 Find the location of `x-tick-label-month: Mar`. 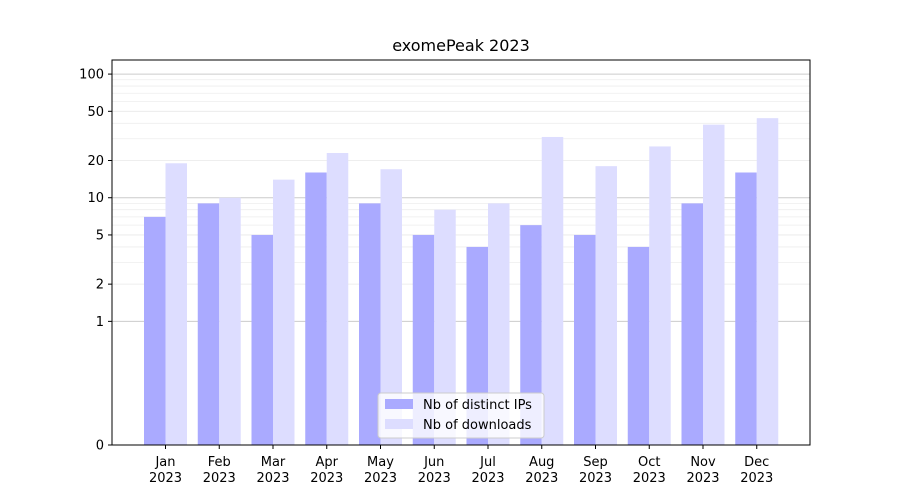

x-tick-label-month: Mar is located at coordinates (273, 462).